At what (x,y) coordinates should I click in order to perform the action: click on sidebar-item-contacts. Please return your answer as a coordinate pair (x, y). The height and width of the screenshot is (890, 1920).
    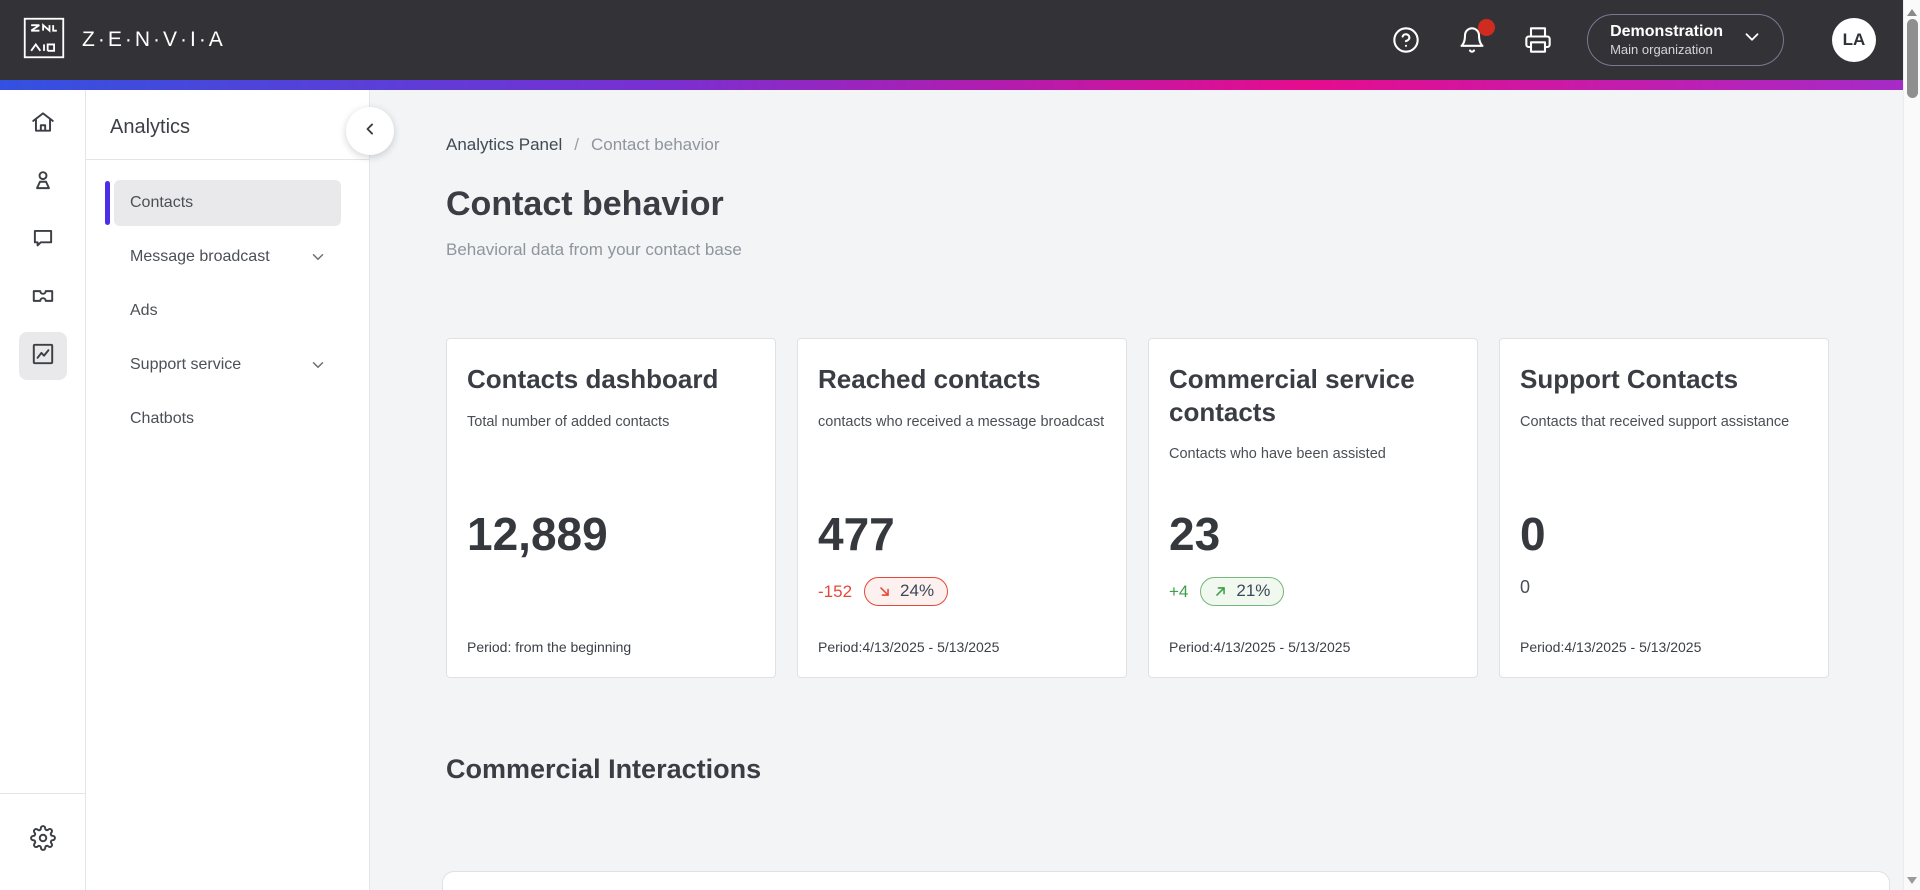
    Looking at the image, I should click on (43, 182).